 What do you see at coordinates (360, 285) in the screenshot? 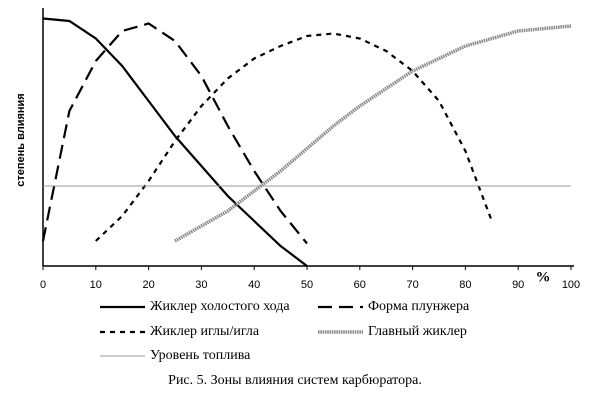
I see `x-tick-label: 60` at bounding box center [360, 285].